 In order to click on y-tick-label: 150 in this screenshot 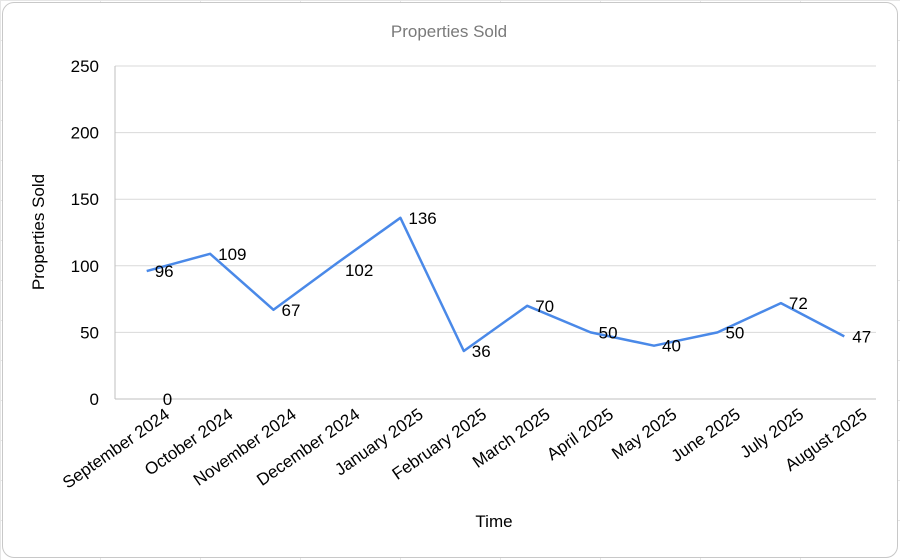, I will do `click(85, 199)`.